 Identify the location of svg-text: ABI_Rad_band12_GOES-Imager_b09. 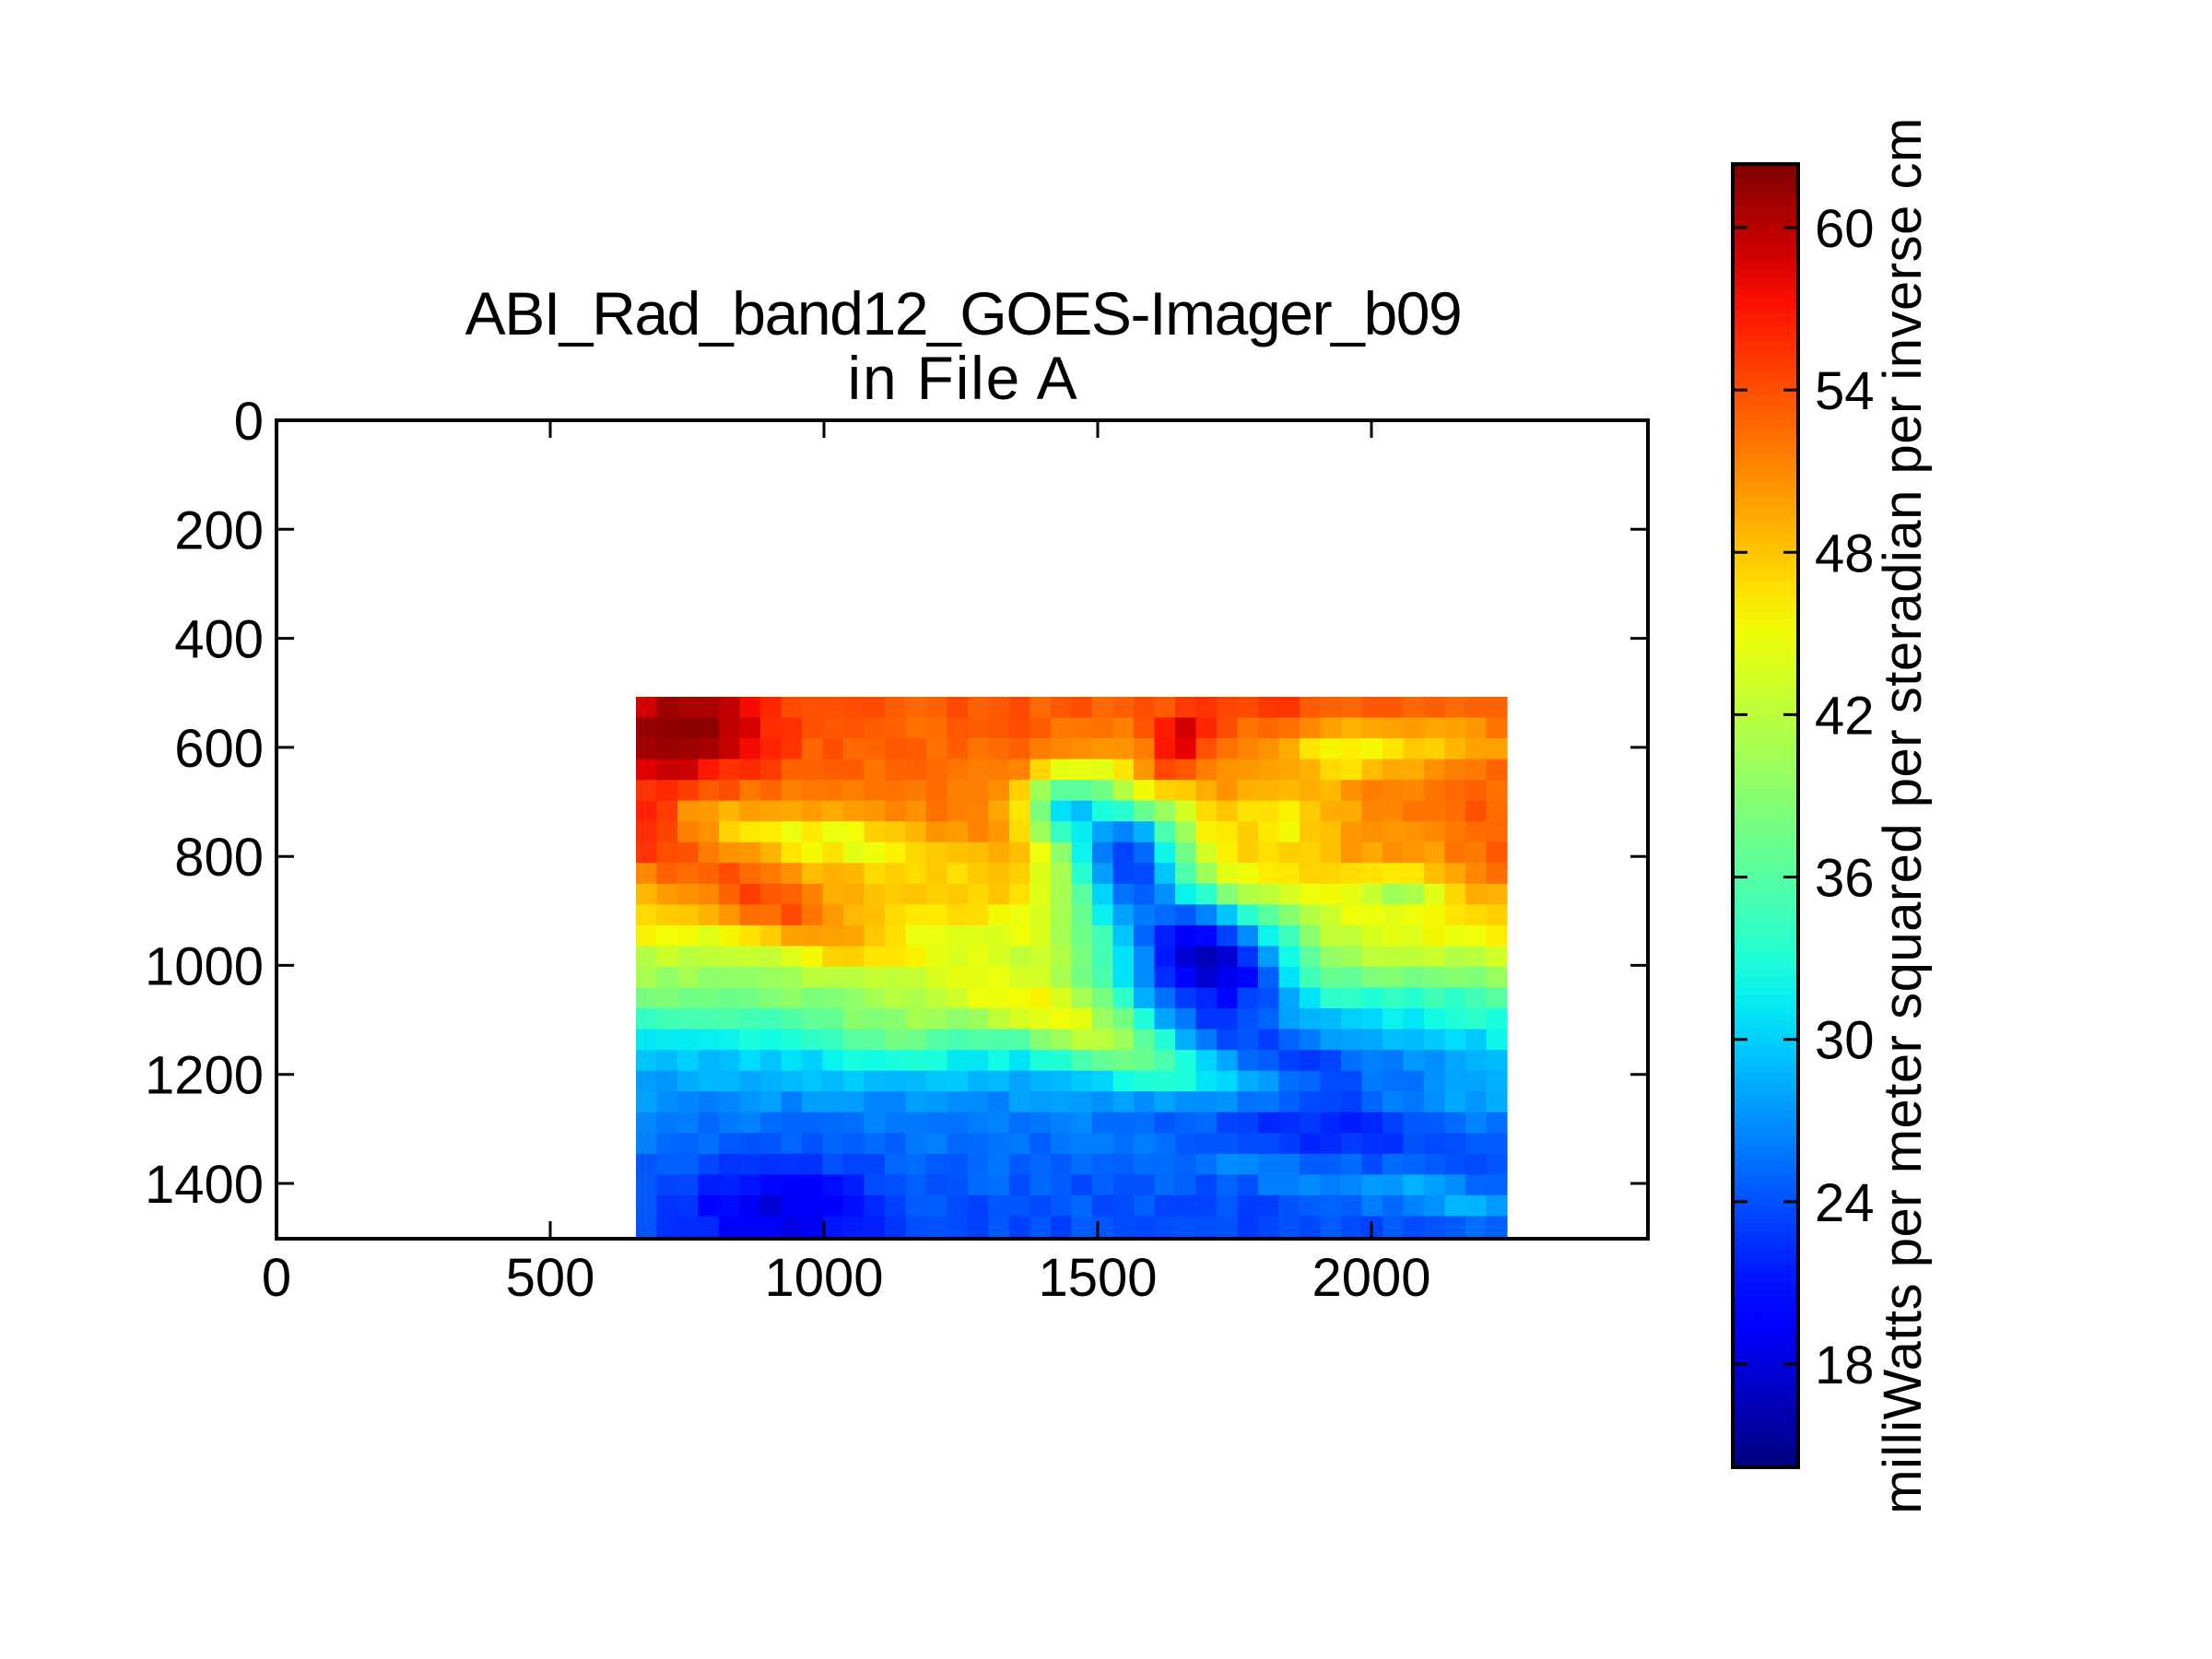
(963, 313).